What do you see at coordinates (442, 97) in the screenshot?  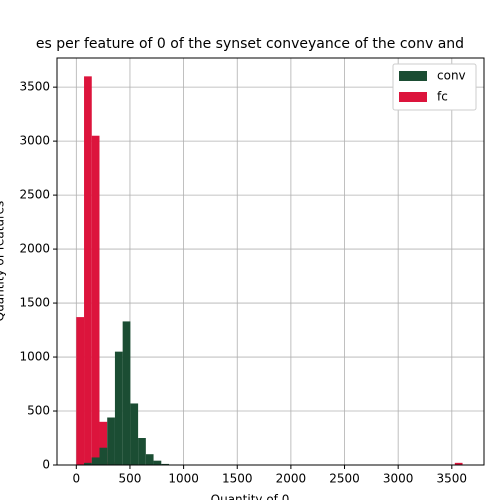 I see `legend-label: fc` at bounding box center [442, 97].